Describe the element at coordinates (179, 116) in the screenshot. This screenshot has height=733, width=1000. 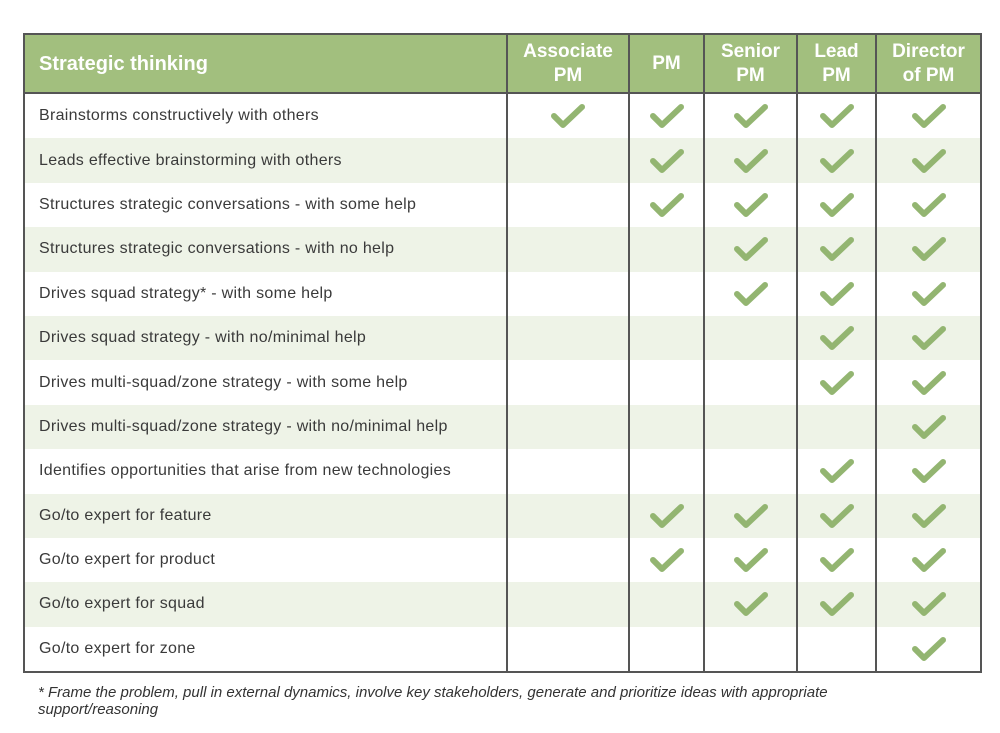
I see `competency-label: Brainstorms constructively with others` at that location.